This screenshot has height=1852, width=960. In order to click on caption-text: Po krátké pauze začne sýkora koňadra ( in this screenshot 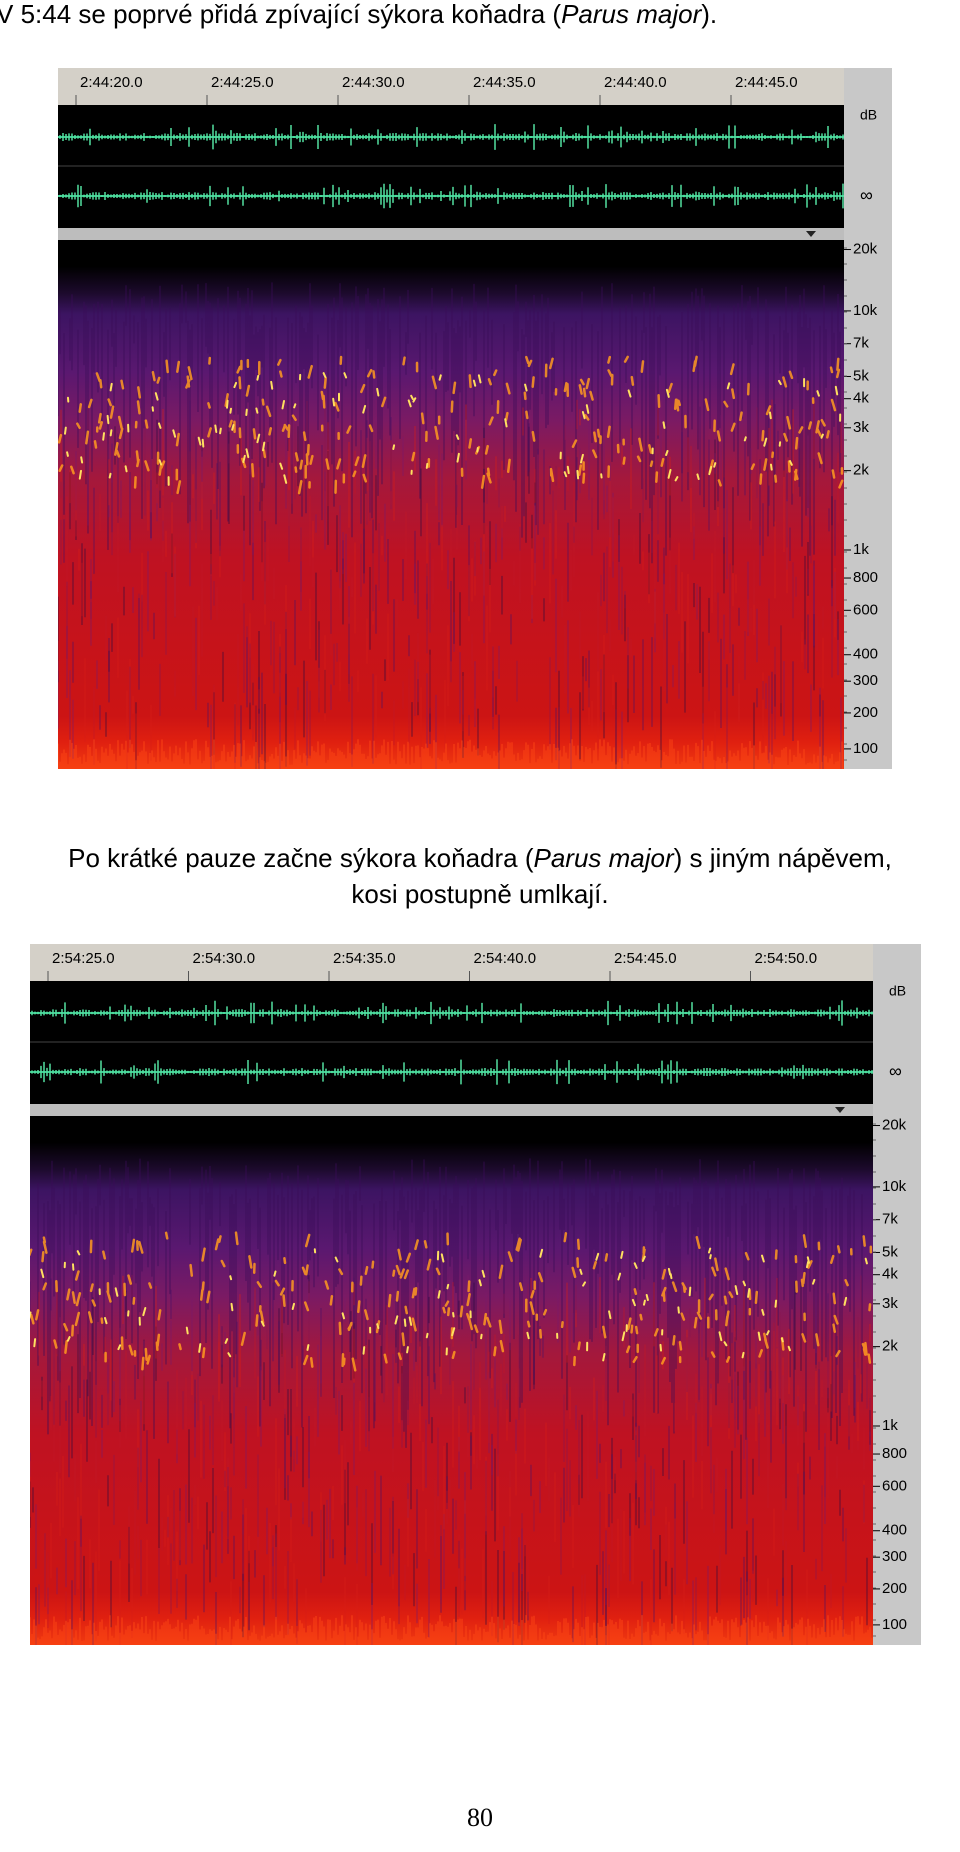, I will do `click(301, 858)`.